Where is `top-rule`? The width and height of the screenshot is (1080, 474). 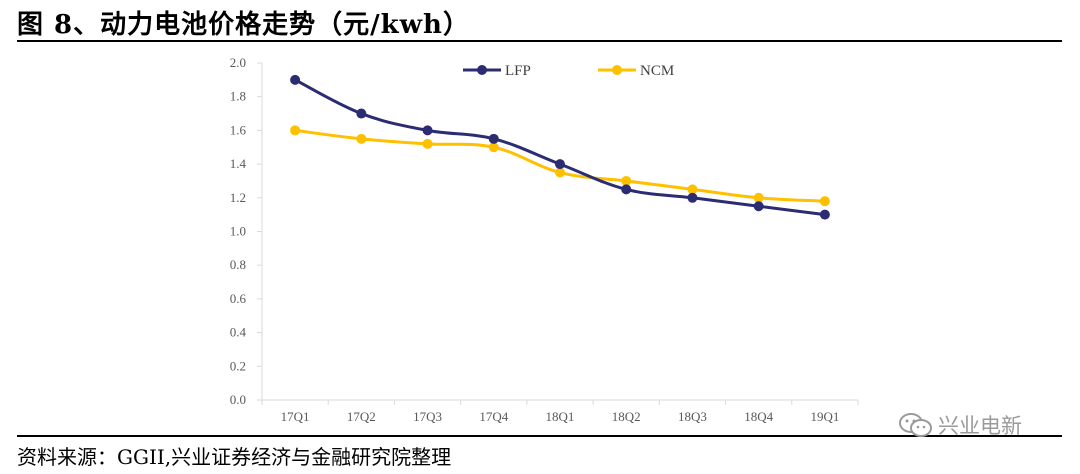
top-rule is located at coordinates (539, 41).